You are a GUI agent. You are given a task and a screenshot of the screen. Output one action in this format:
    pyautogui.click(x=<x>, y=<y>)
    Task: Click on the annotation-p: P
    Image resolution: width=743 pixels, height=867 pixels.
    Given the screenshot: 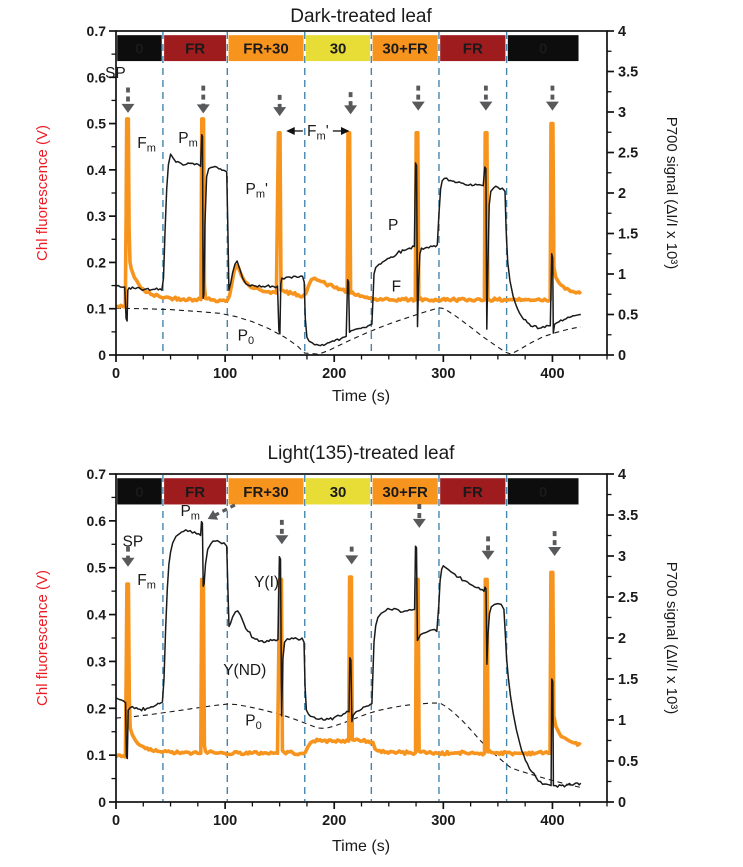 What is the action you would take?
    pyautogui.click(x=393, y=225)
    